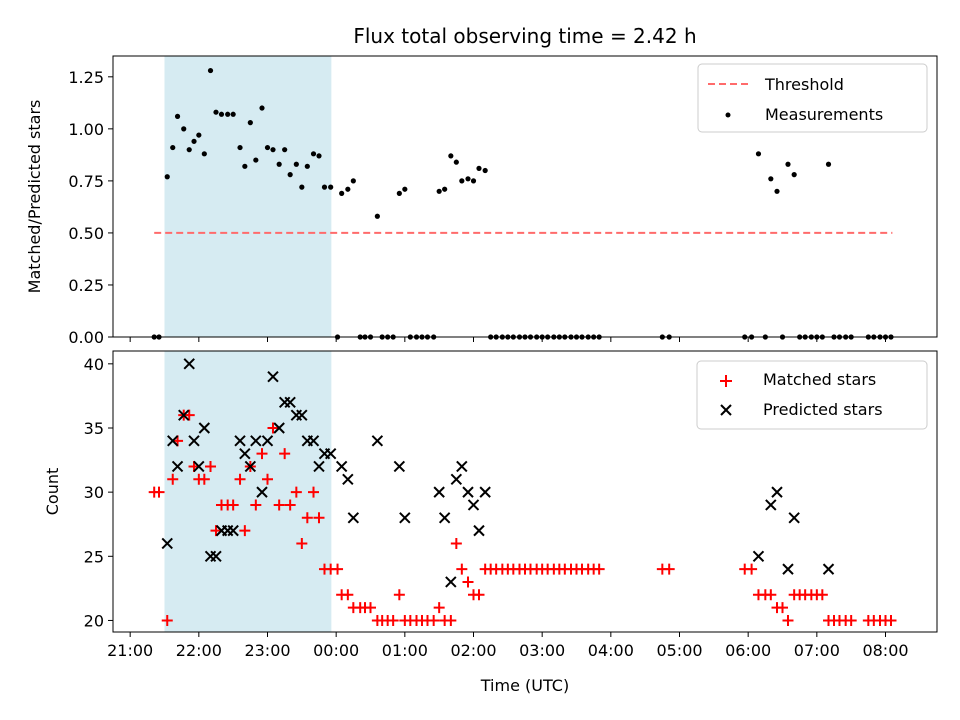  I want to click on bottom-y-axis-label: Count, so click(52, 492).